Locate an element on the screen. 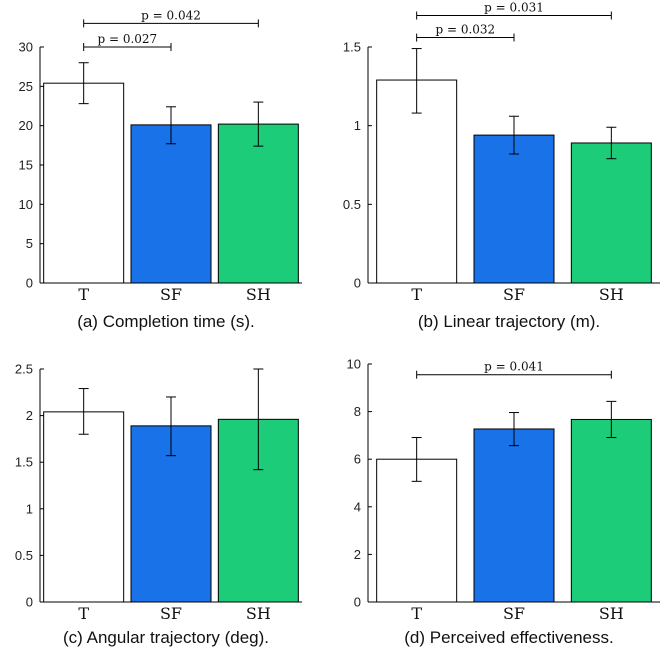 This screenshot has width=667, height=654. panel-caption: (c) Angular trajectory (deg). is located at coordinates (166, 637).